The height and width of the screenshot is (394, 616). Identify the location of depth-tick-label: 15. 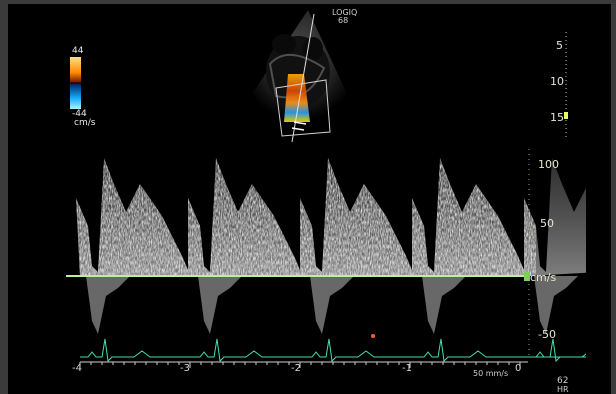
(557, 117).